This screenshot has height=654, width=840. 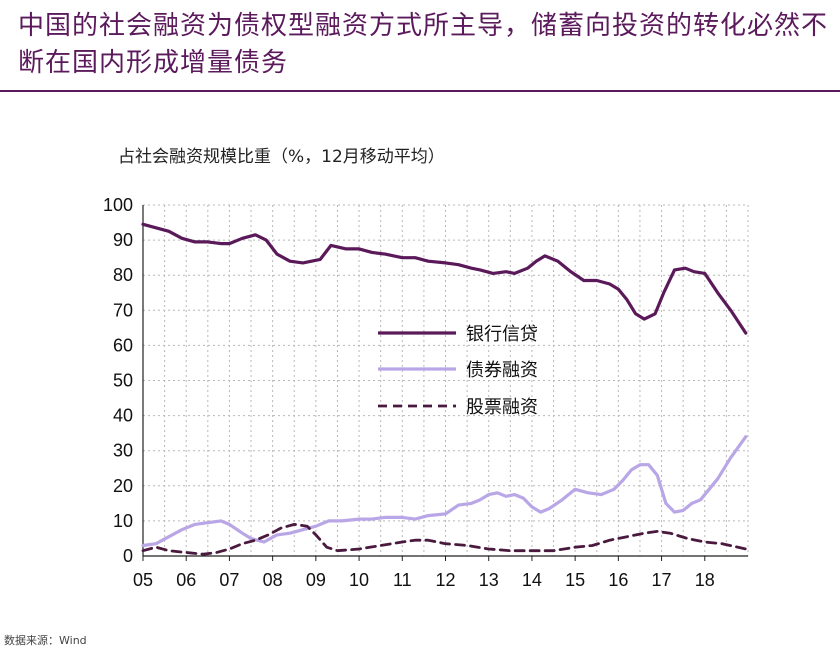 I want to click on x-tick-label: 12, so click(x=445, y=580).